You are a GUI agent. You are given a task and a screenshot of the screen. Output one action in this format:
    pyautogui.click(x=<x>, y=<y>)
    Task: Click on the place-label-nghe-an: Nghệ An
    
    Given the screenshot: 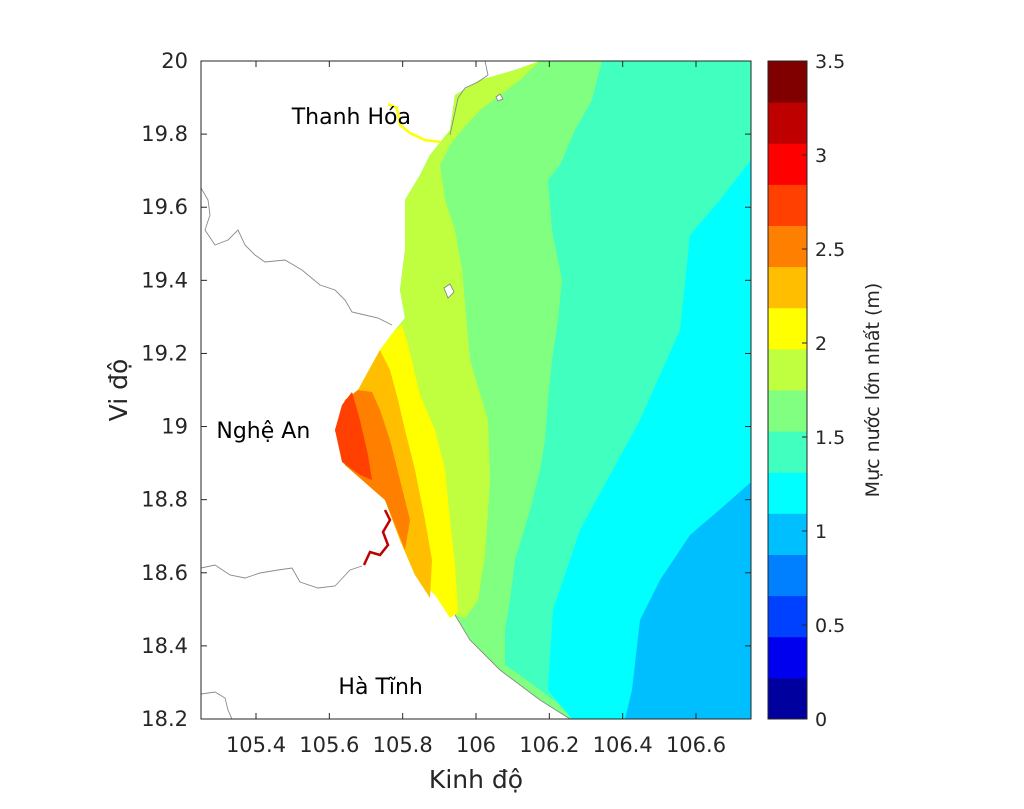 What is the action you would take?
    pyautogui.click(x=263, y=431)
    